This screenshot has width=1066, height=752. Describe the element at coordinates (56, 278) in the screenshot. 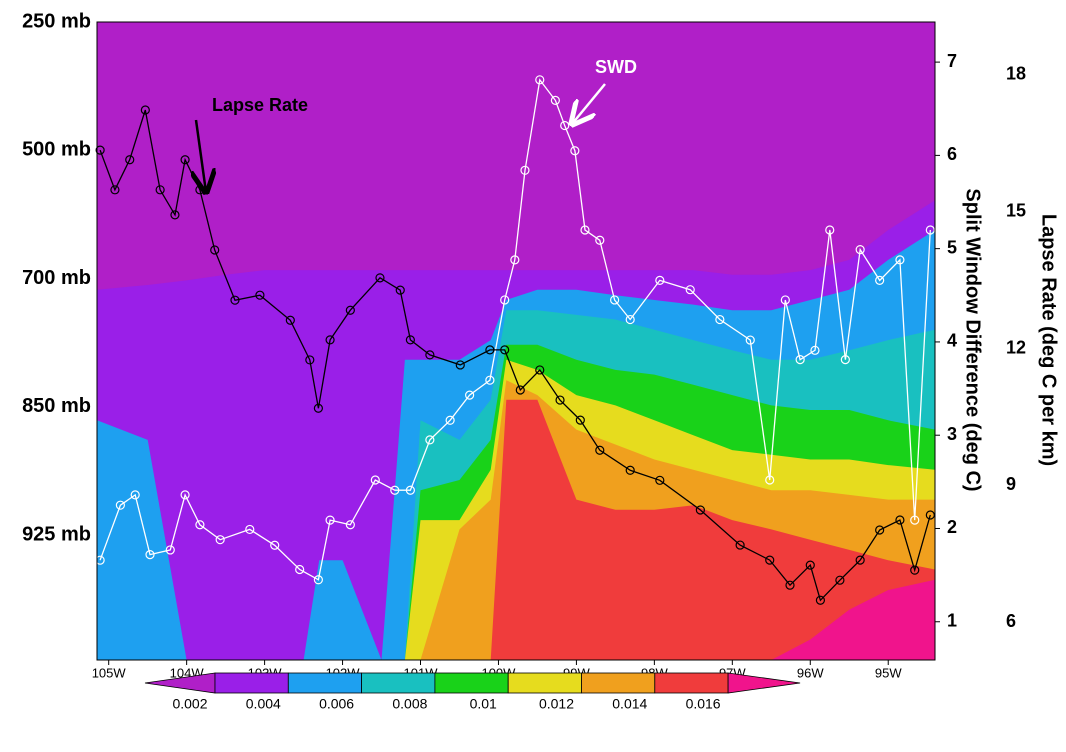

I see `y-tick-label: 700 mb` at that location.